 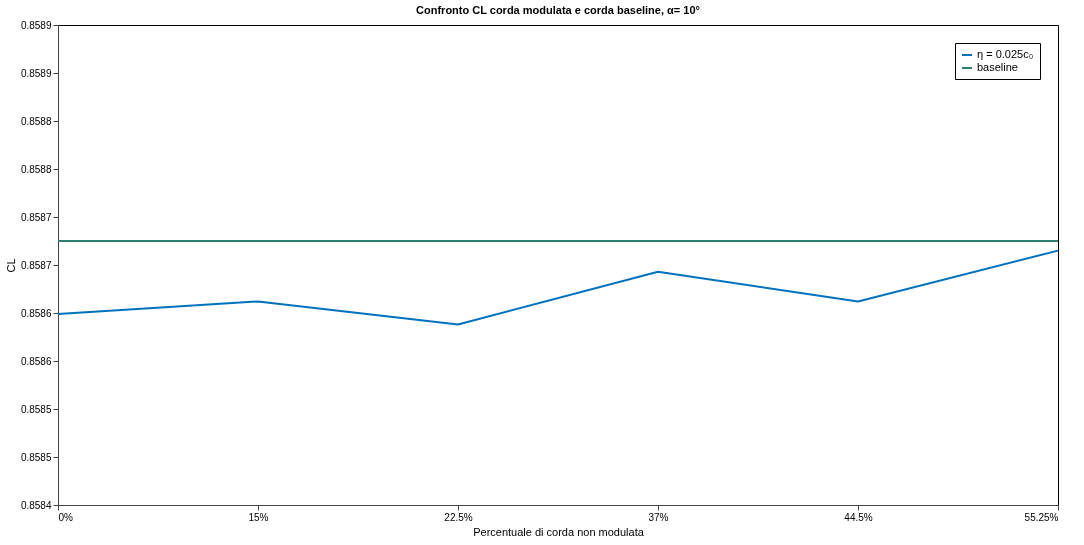 What do you see at coordinates (558, 10) in the screenshot?
I see `chart-title: Confronto CL corda modulata e corda baseline, α= 10°` at bounding box center [558, 10].